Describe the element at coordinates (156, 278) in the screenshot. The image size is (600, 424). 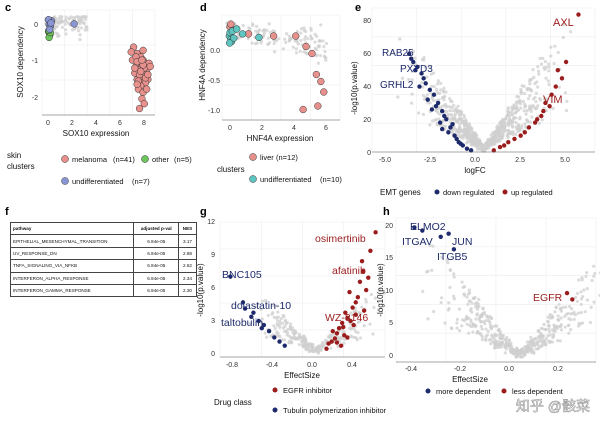
I see `table-cell: 6.94e-05` at that location.